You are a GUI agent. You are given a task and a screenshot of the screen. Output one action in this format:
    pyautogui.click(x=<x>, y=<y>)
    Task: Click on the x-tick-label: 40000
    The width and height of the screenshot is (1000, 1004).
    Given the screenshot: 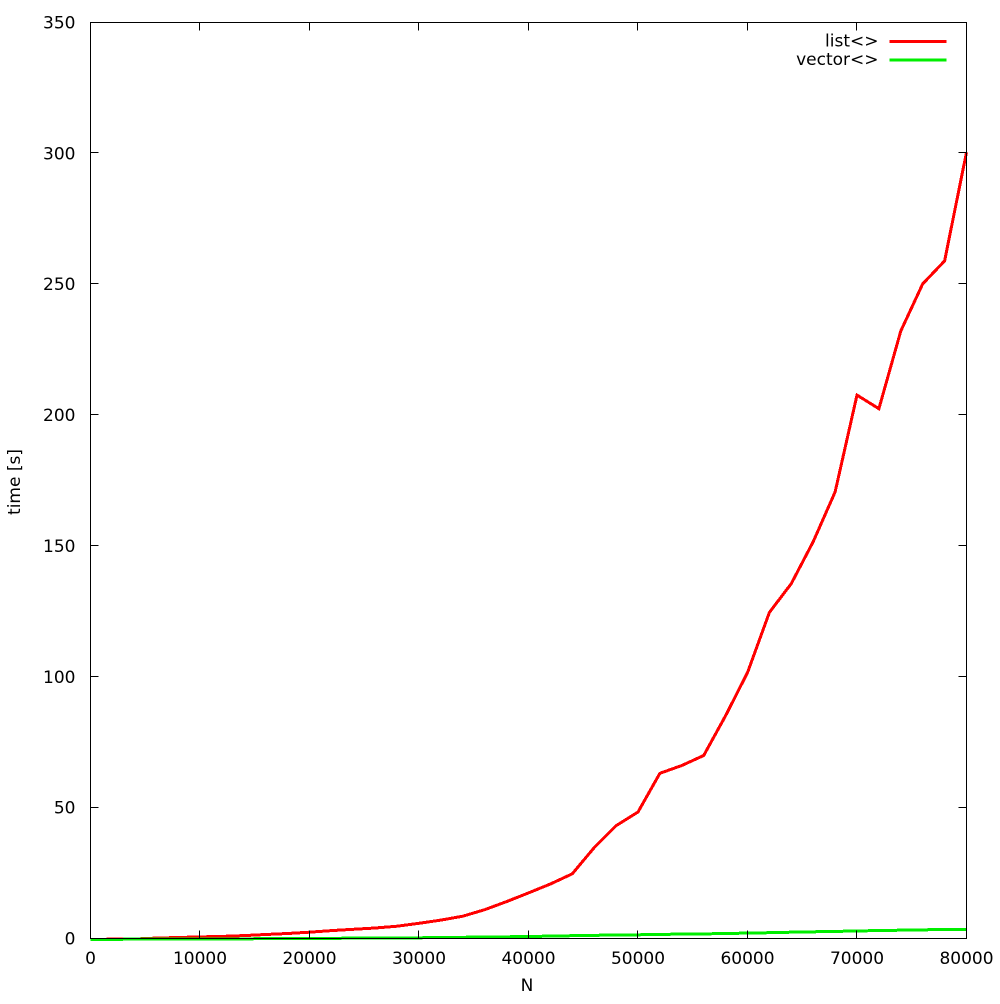 What is the action you would take?
    pyautogui.click(x=528, y=959)
    